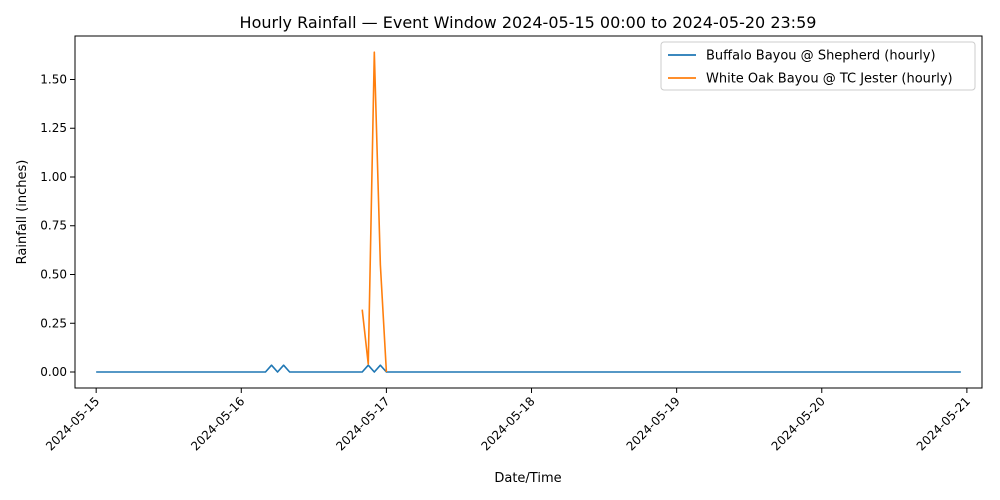 This screenshot has width=1000, height=500. I want to click on y-tick-label: 0.75, so click(53, 226).